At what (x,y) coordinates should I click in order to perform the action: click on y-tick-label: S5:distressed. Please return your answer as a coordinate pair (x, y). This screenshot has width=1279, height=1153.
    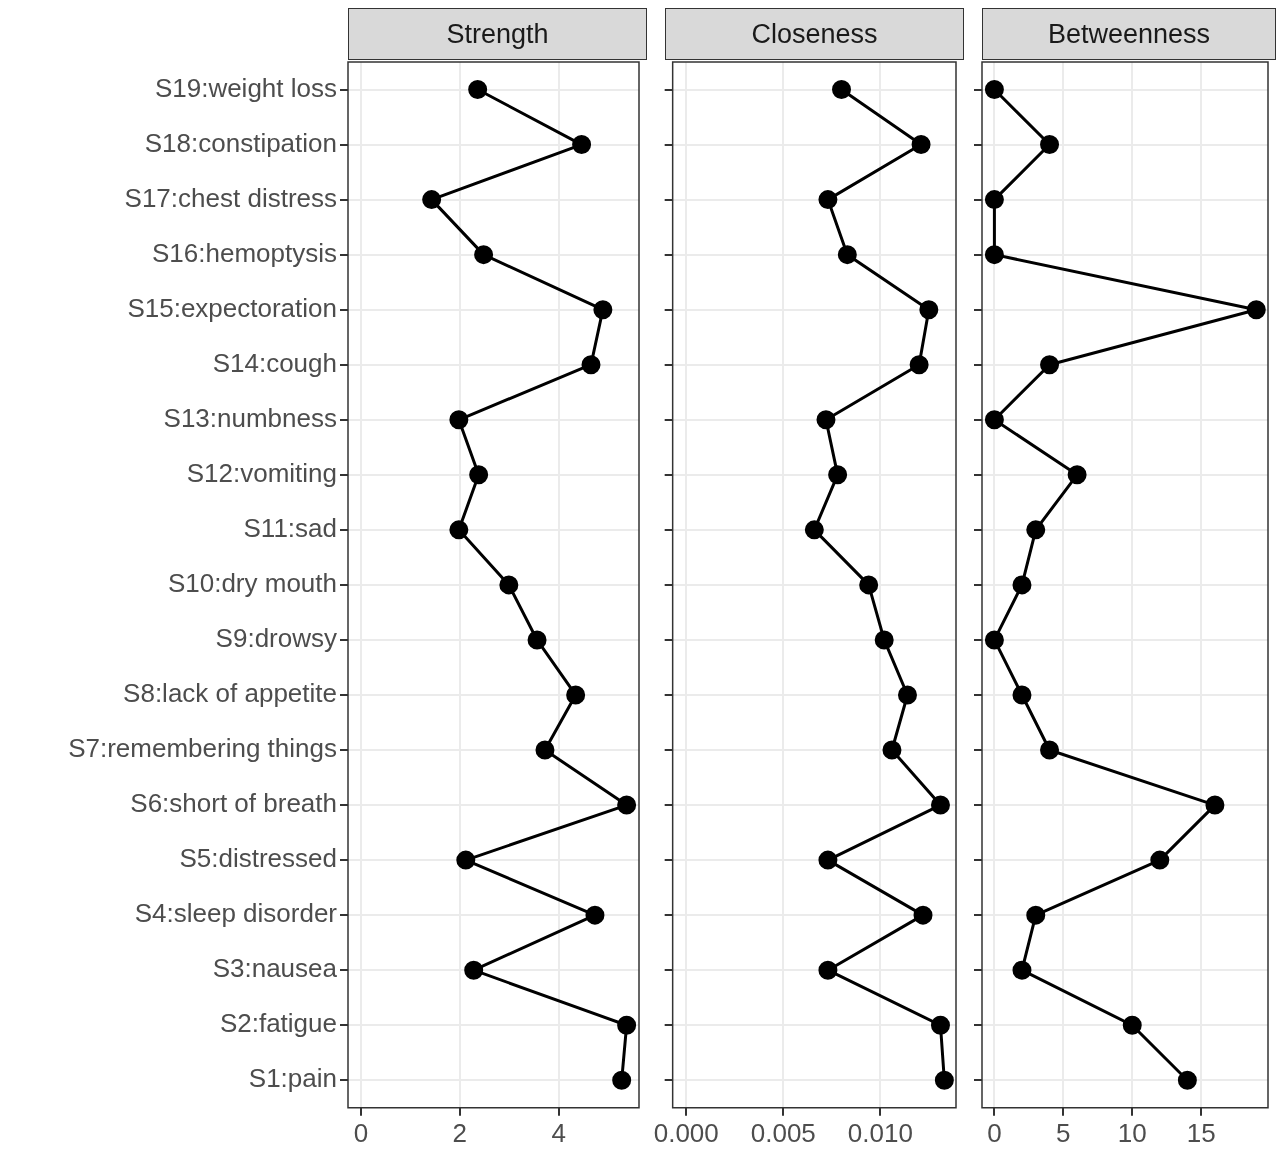
    Looking at the image, I should click on (258, 858).